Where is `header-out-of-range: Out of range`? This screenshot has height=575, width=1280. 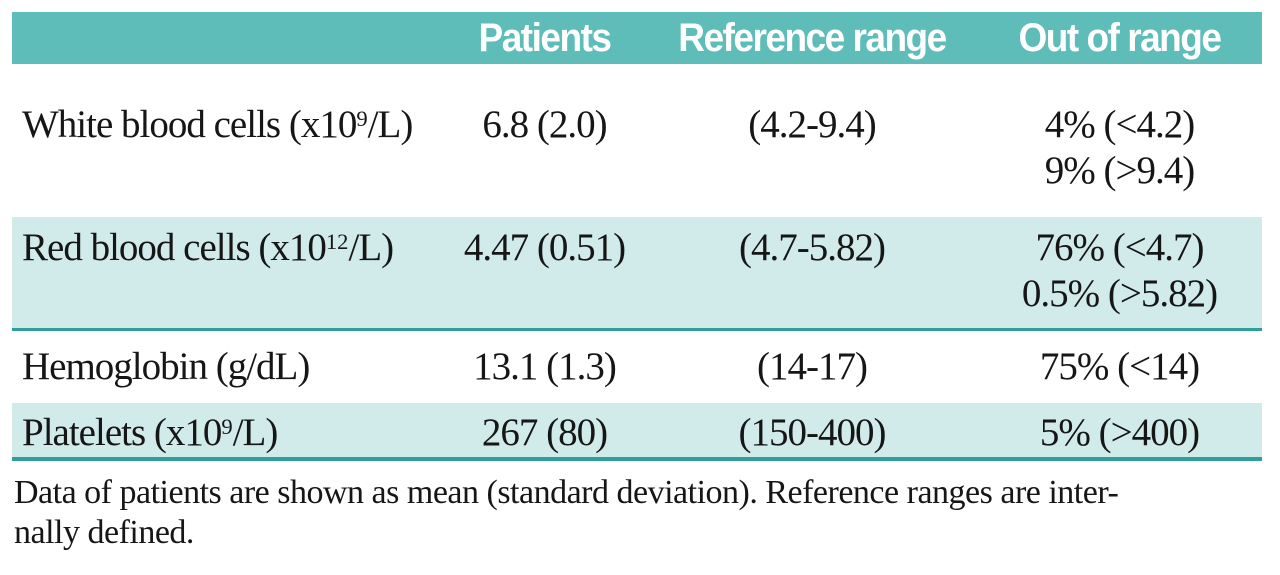 header-out-of-range: Out of range is located at coordinates (1120, 37).